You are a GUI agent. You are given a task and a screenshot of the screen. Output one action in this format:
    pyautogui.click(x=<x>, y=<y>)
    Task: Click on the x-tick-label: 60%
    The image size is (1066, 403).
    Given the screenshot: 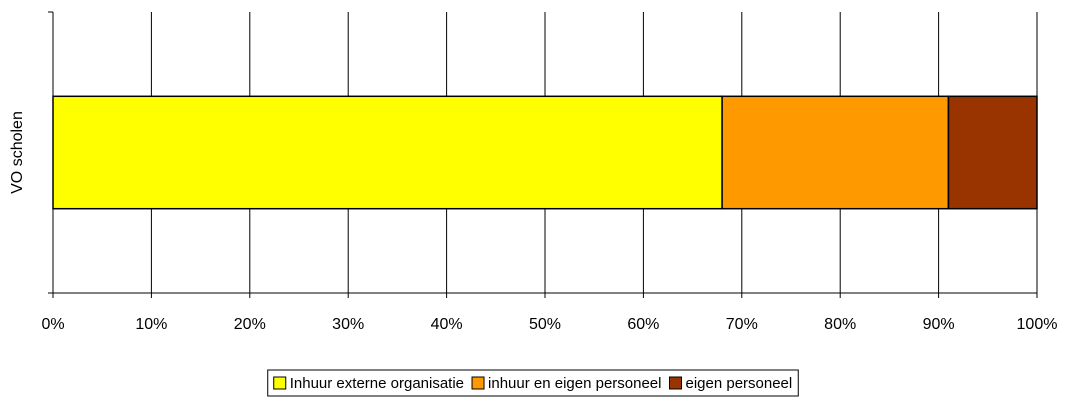 What is the action you would take?
    pyautogui.click(x=643, y=324)
    